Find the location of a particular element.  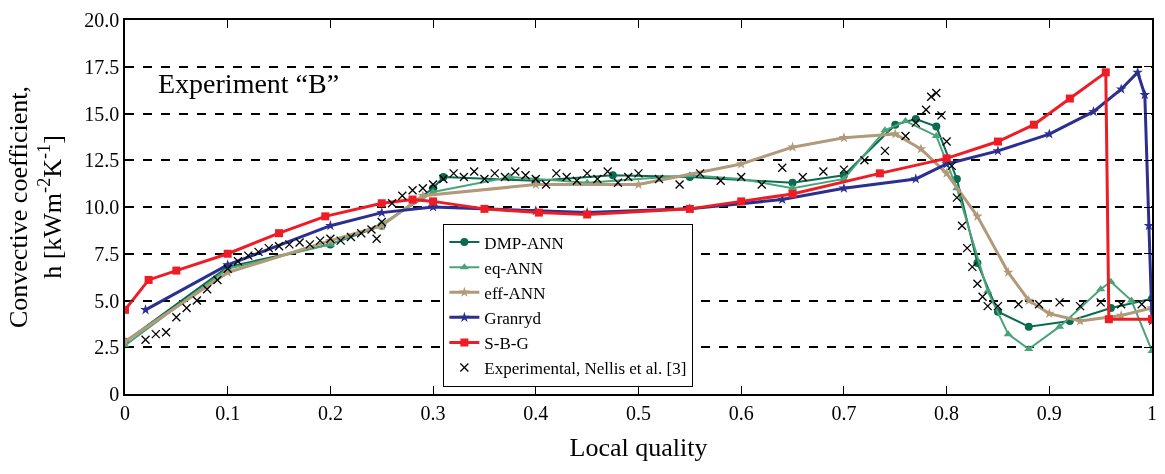

legend-label: eff-ANN is located at coordinates (515, 293).